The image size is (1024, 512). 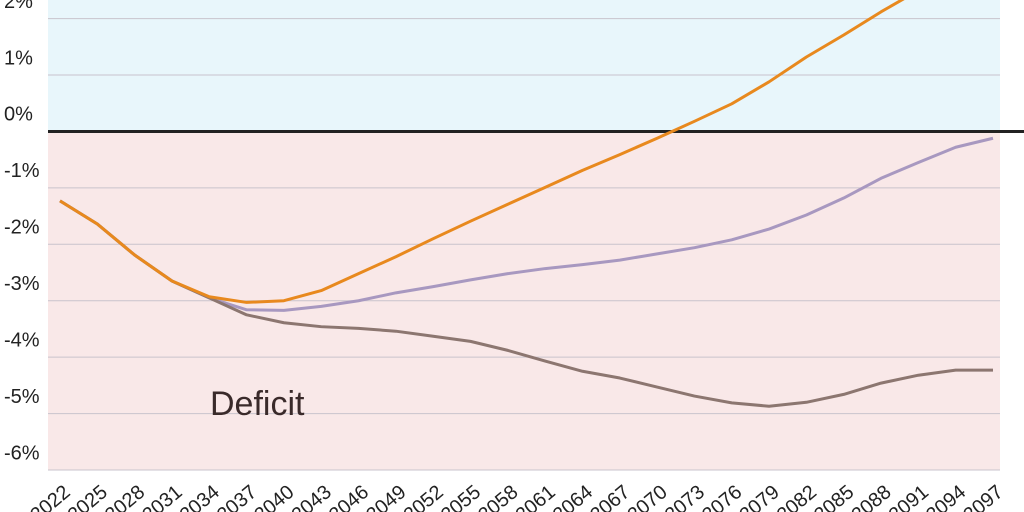 I want to click on y-tick-label: -5%, so click(x=22, y=397).